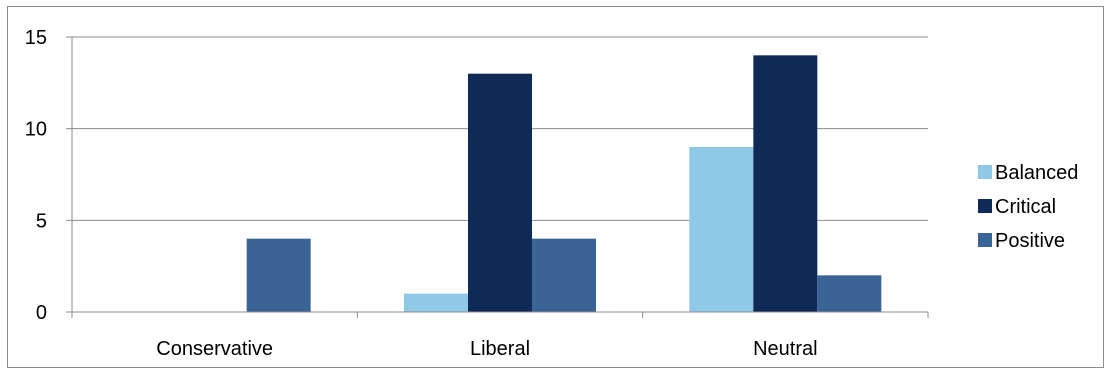 Image resolution: width=1112 pixels, height=374 pixels. I want to click on x-category-label: Conservative, so click(214, 349).